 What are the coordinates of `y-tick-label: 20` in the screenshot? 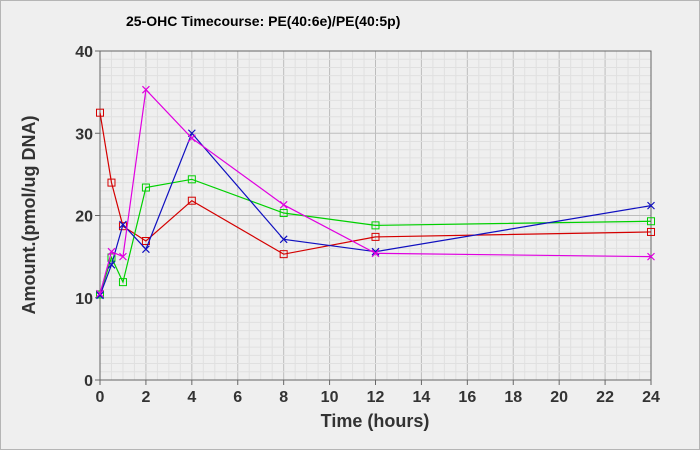 It's located at (84, 217).